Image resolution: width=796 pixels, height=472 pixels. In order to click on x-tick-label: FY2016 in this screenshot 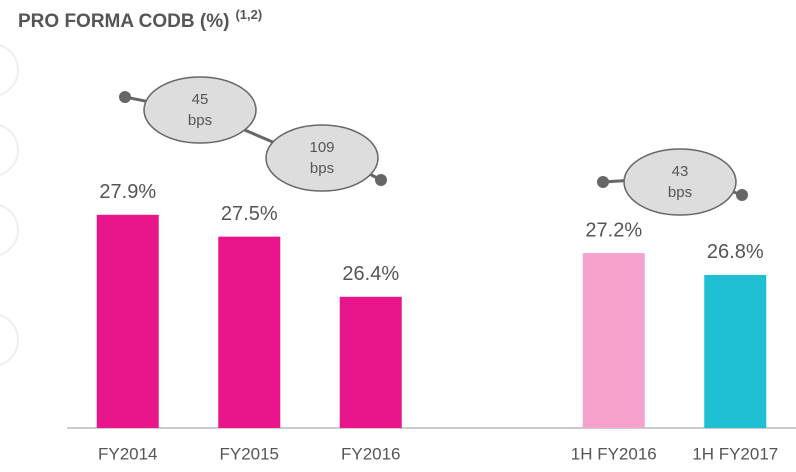, I will do `click(371, 453)`.